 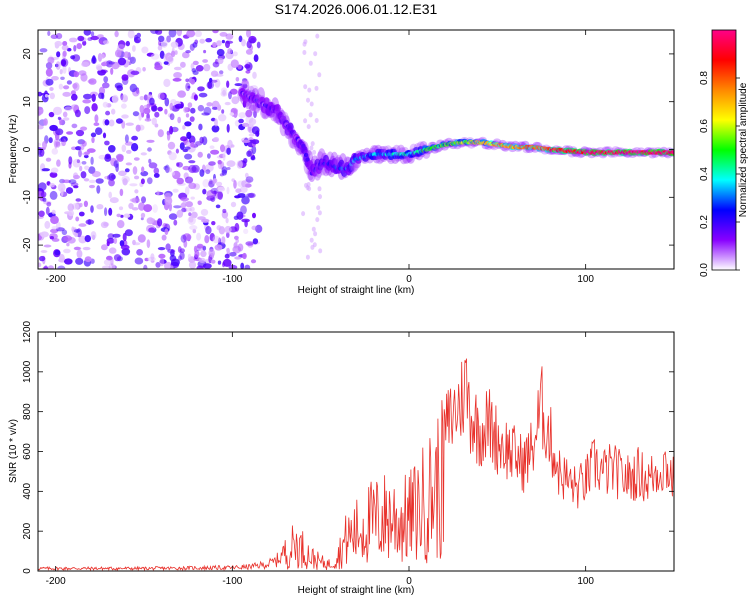 I want to click on x-tick-label: 100, so click(x=585, y=279).